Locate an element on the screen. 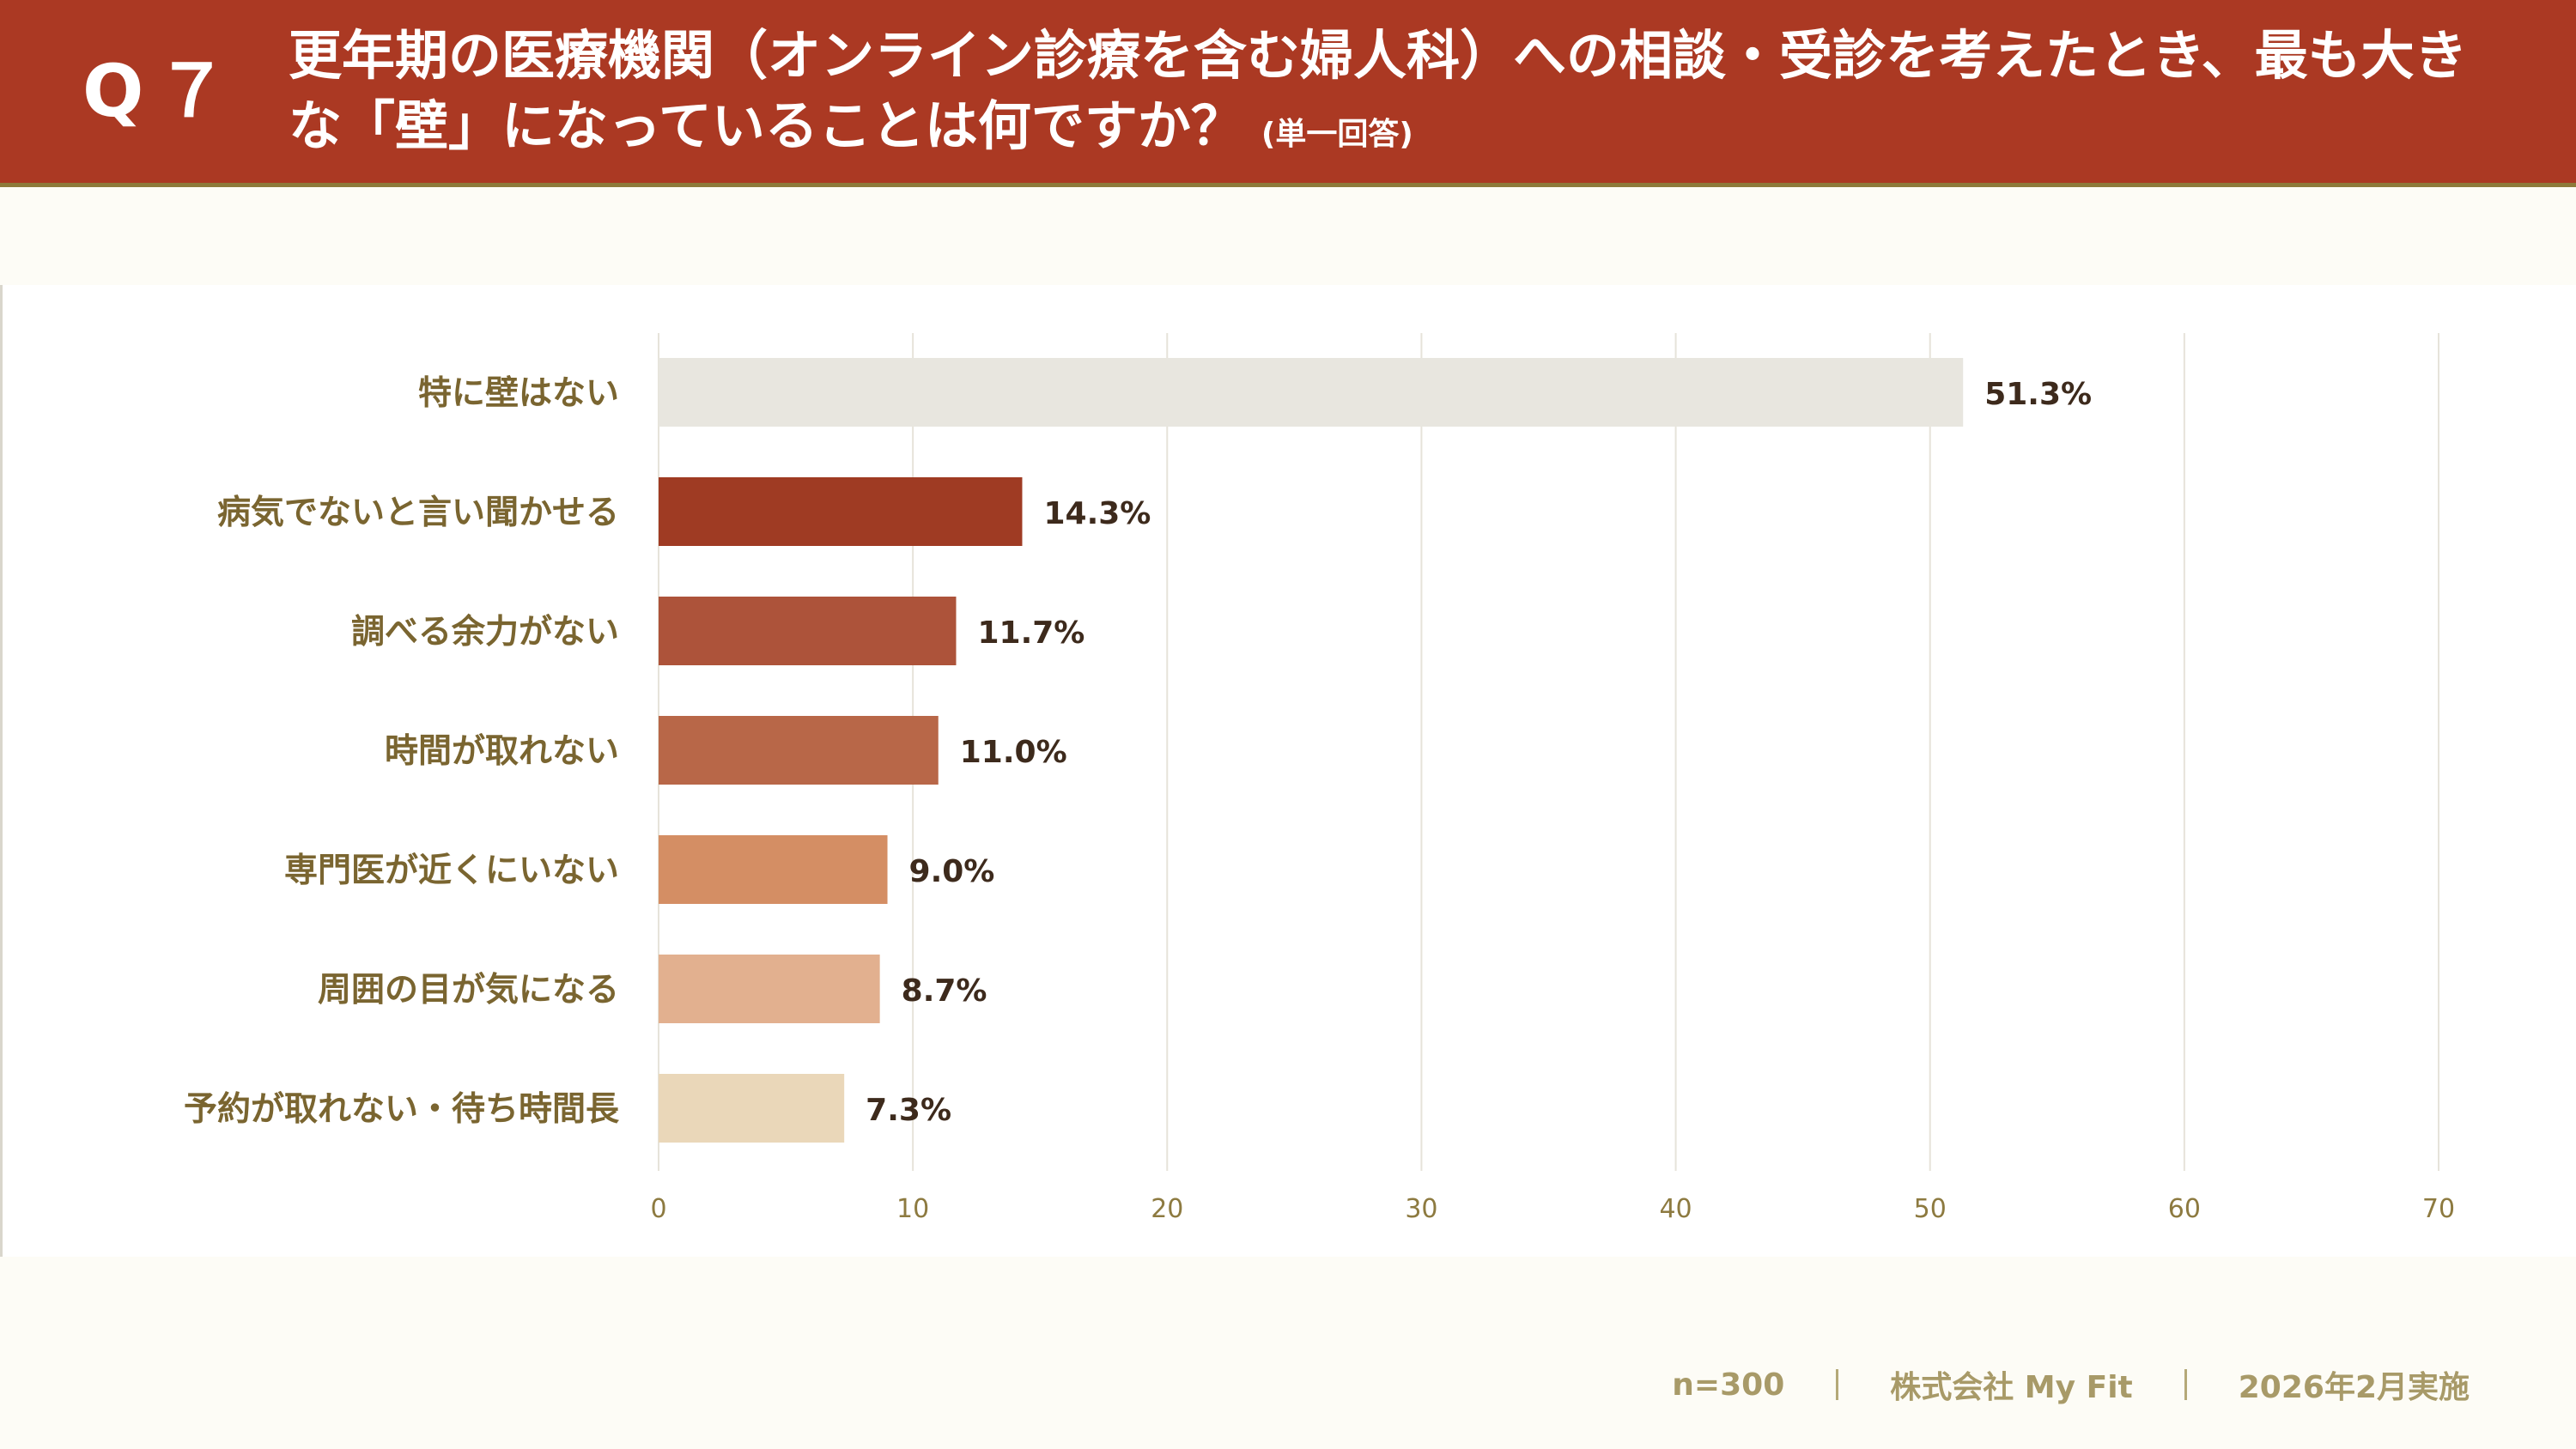 This screenshot has width=2576, height=1449. answer-type-note: (単一回答) is located at coordinates (1337, 134).